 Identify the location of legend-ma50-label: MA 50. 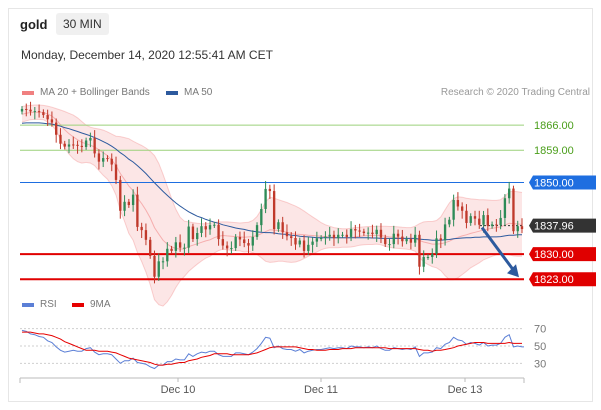
(198, 92).